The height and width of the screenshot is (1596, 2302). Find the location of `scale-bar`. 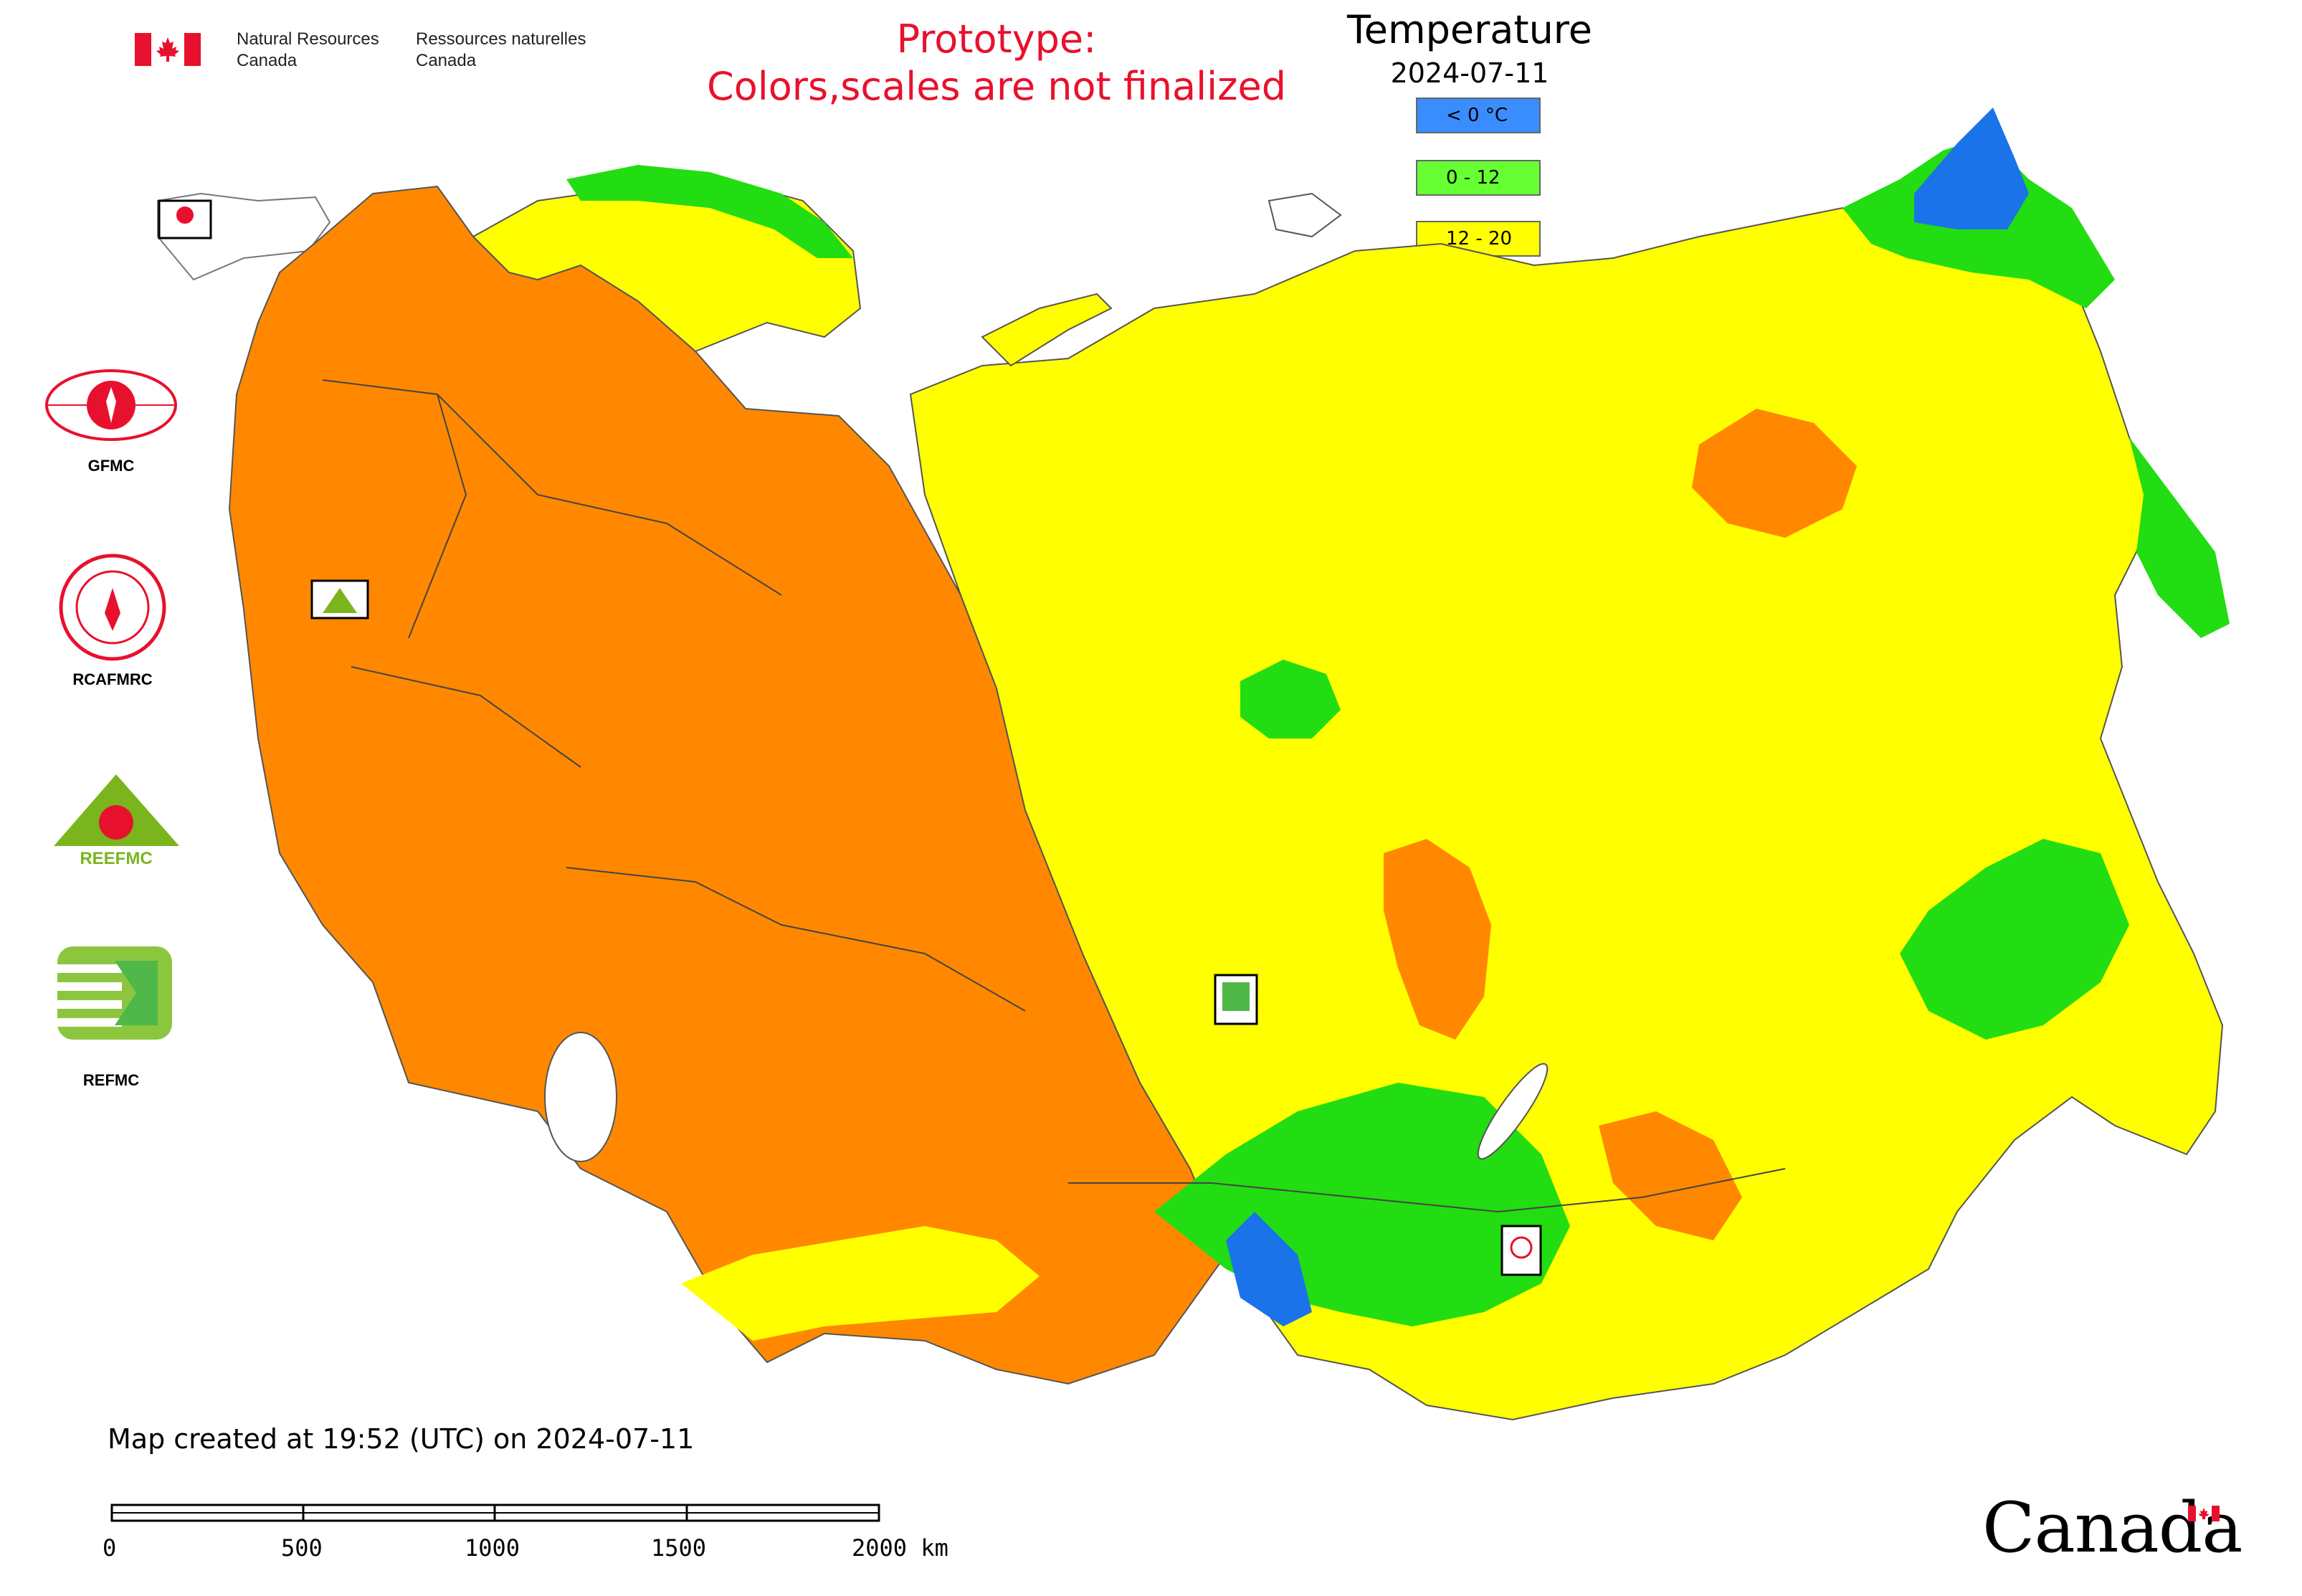

scale-bar is located at coordinates (495, 1513).